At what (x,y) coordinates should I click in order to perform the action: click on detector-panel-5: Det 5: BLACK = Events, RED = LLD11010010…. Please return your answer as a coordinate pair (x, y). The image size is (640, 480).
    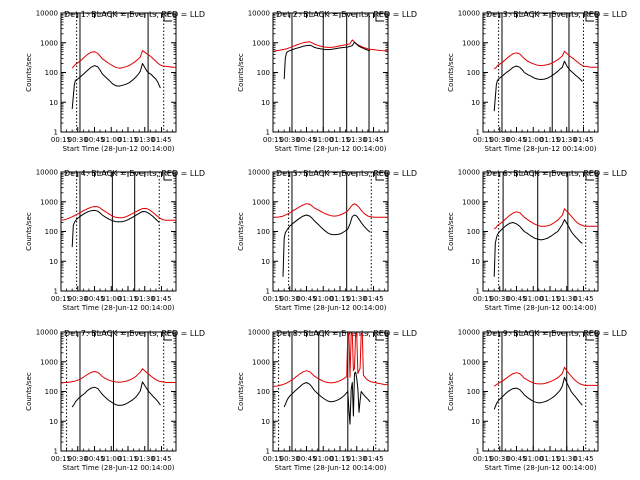
    Looking at the image, I should click on (327, 241).